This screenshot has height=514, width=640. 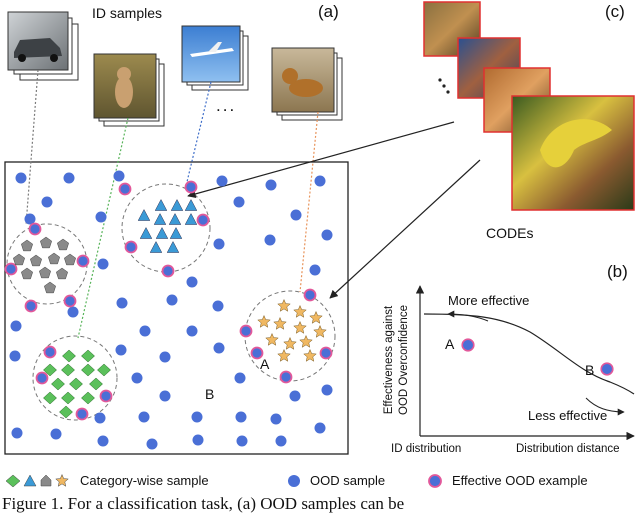 I want to click on id-sample-airplane, so click(x=215, y=58).